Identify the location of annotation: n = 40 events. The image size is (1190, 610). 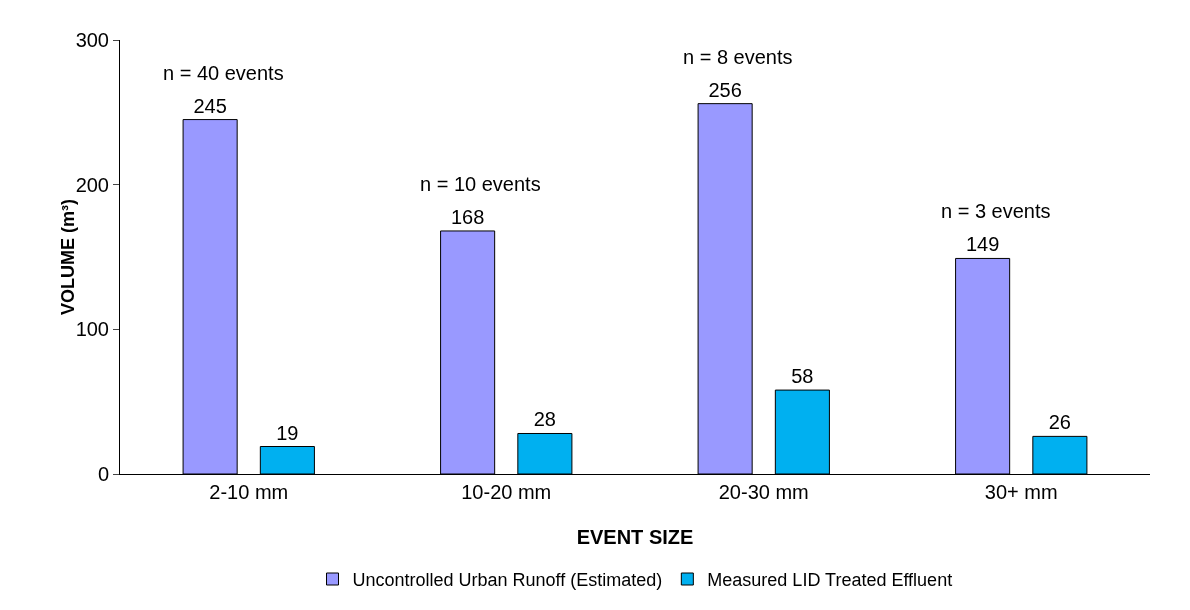
(223, 73).